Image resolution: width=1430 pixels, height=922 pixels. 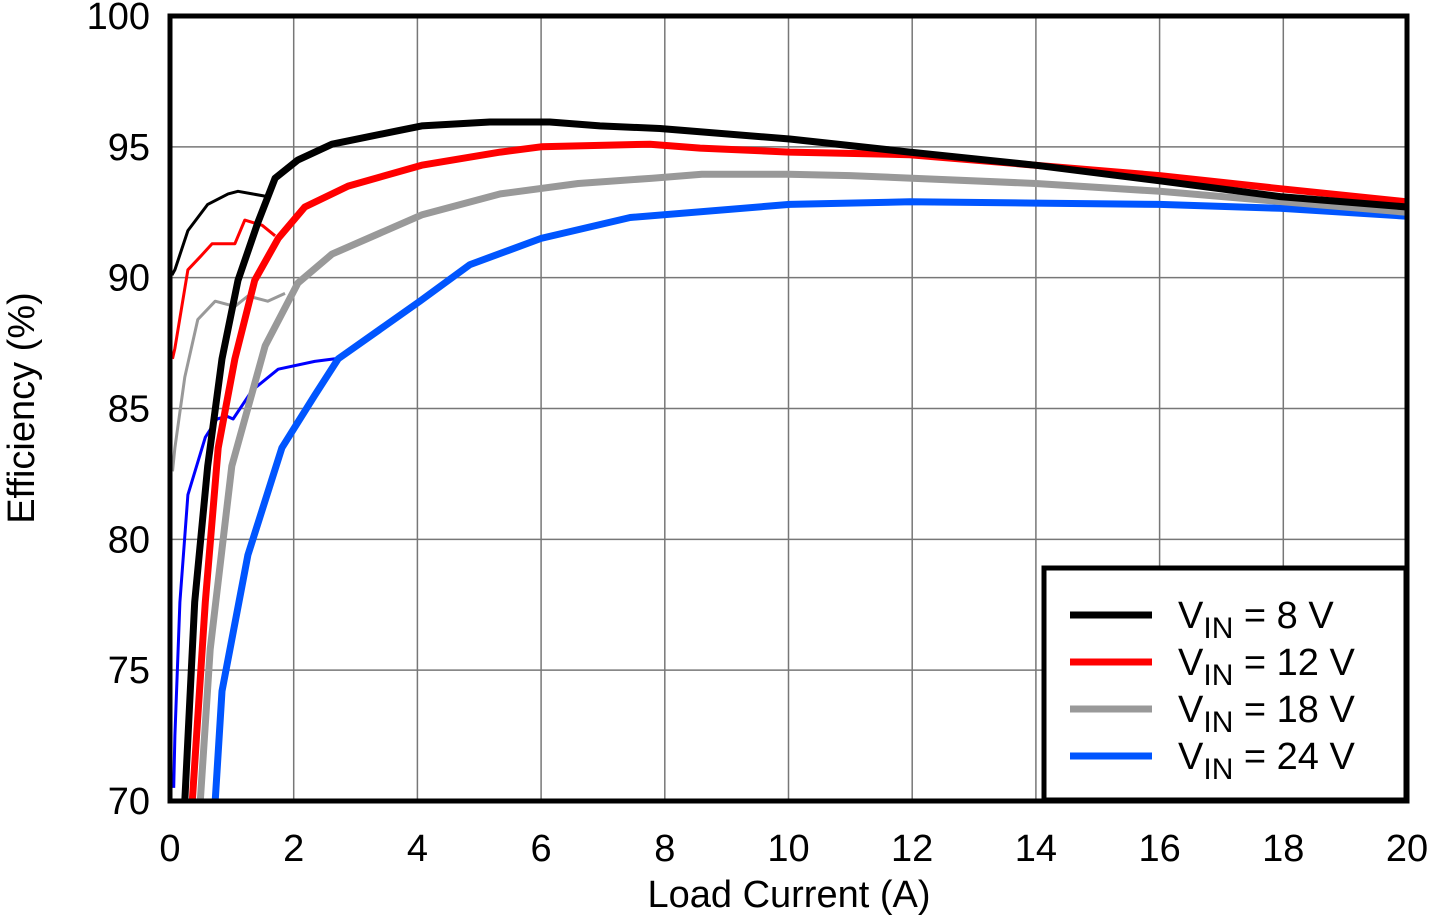 I want to click on y-tick-label: 95, so click(x=129, y=148).